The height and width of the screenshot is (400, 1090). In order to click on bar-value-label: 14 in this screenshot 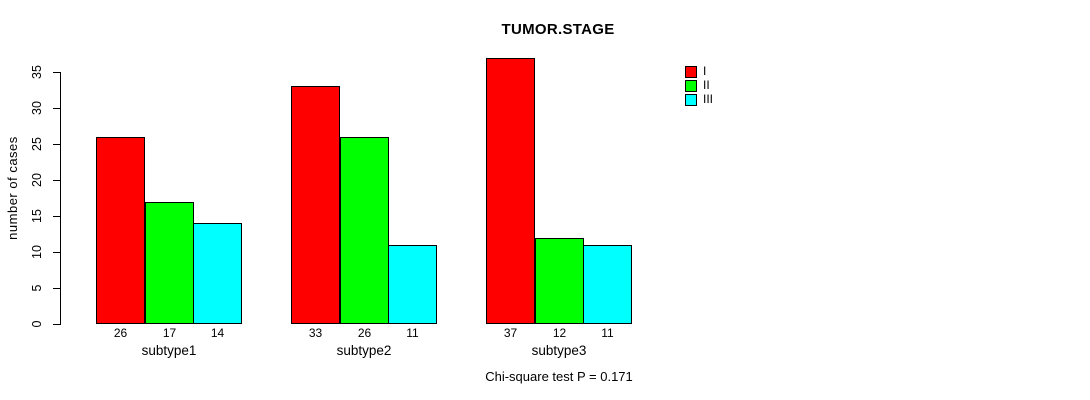, I will do `click(217, 333)`.